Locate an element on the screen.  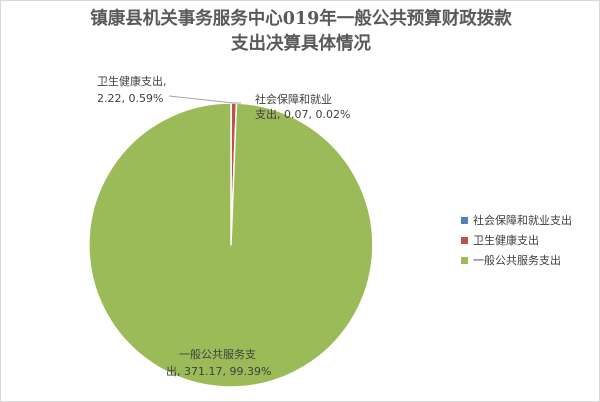
data-label-social-security: 社会保障和就业 支出, 0.07, 0.02% is located at coordinates (302, 106).